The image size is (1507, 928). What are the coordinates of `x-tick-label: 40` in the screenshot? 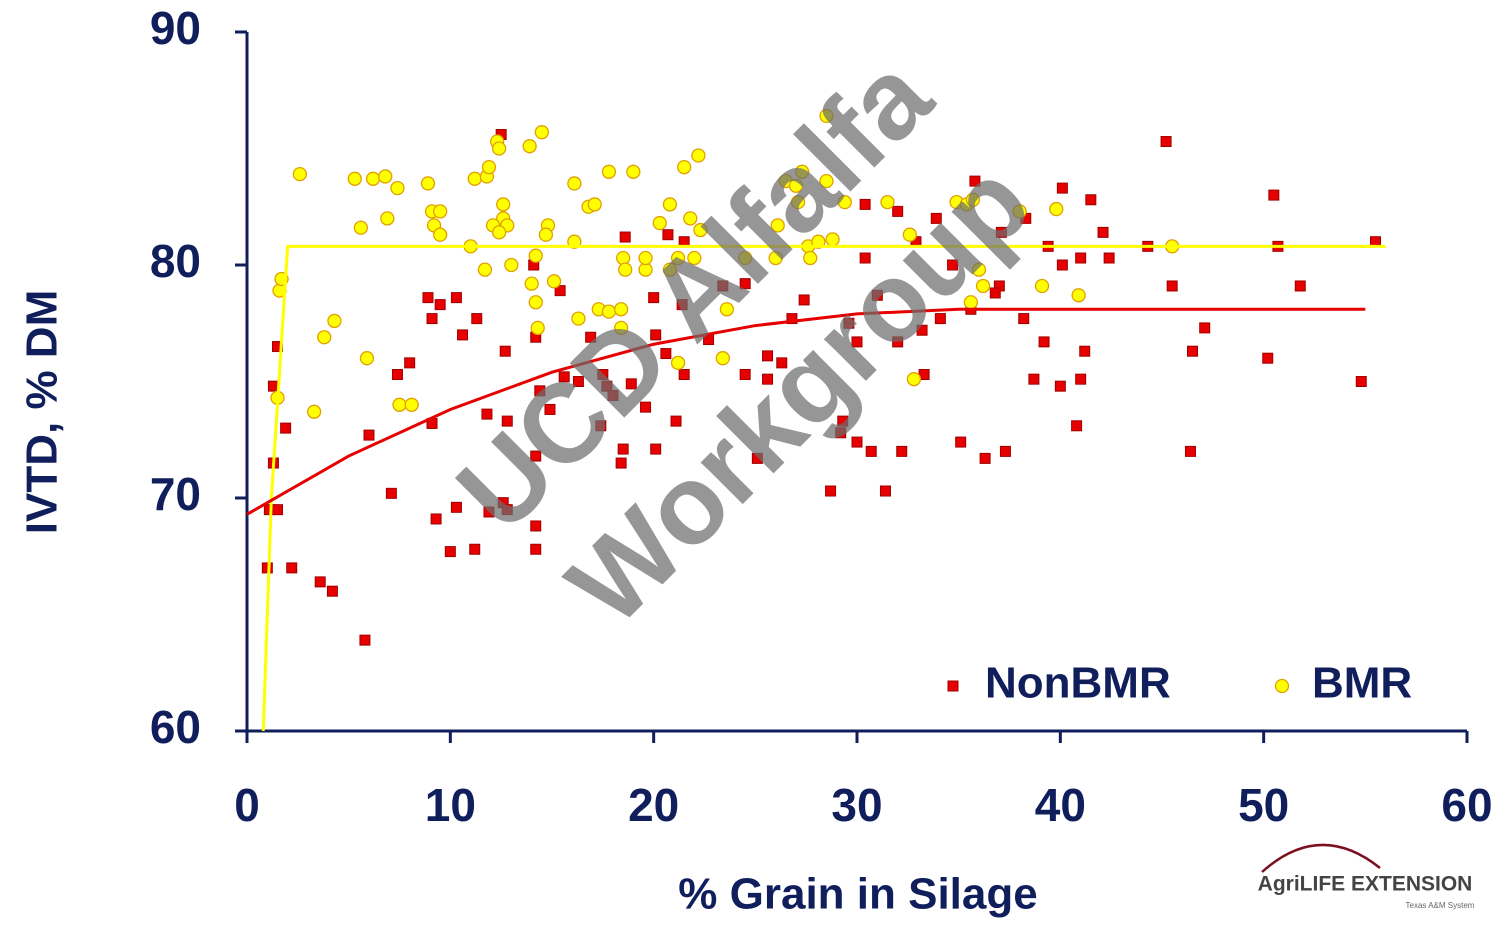 It's located at (1060, 805).